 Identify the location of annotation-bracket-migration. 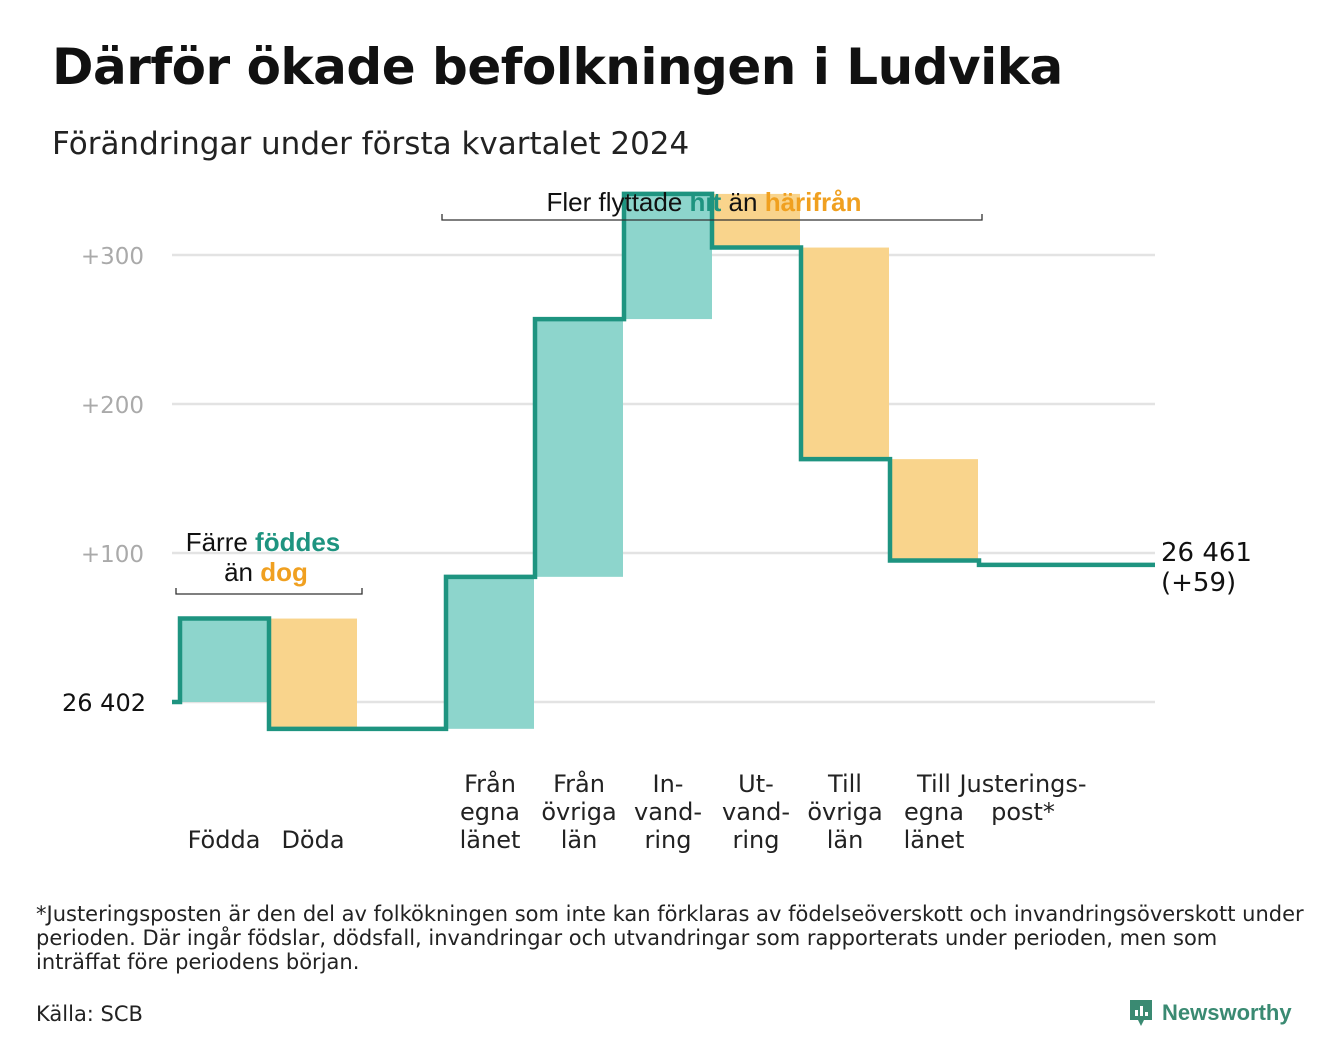
(712, 217).